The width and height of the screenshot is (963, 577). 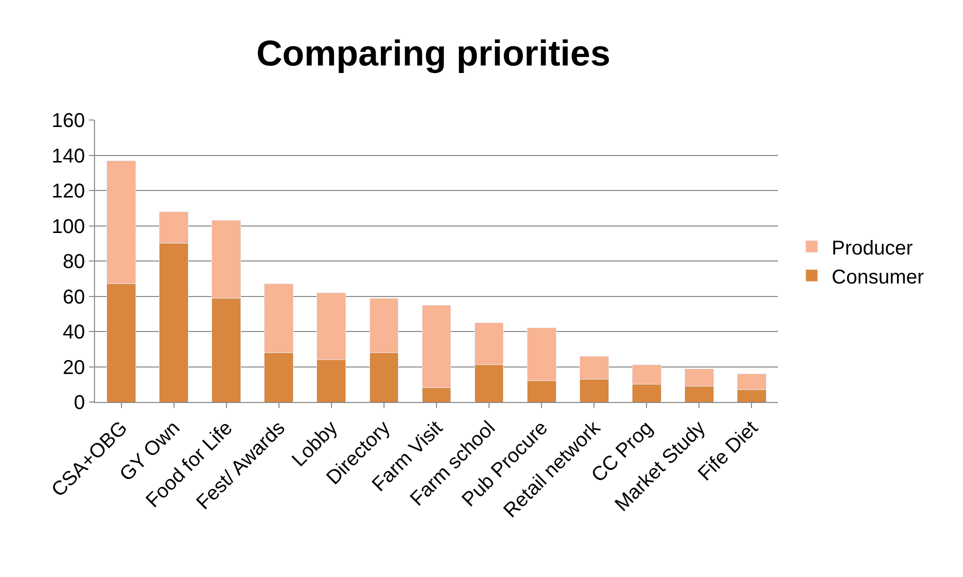 What do you see at coordinates (873, 248) in the screenshot?
I see `legend-label: Producer` at bounding box center [873, 248].